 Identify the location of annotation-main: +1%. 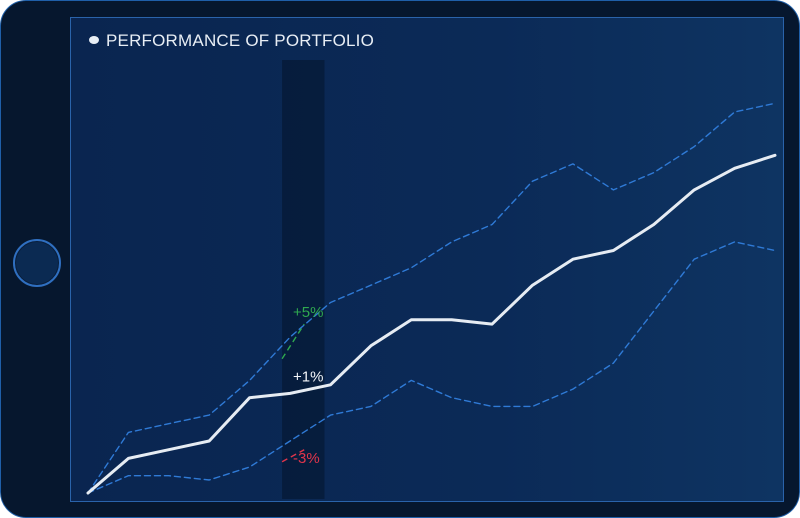
(308, 376).